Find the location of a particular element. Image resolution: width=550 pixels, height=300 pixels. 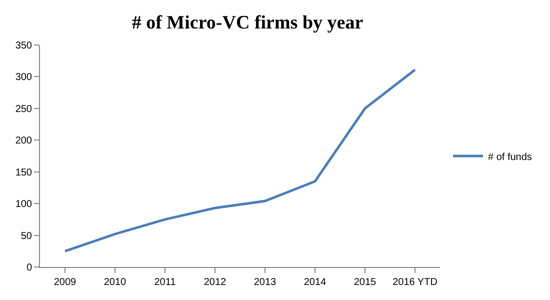

x-tick-label: 2015 is located at coordinates (365, 282).